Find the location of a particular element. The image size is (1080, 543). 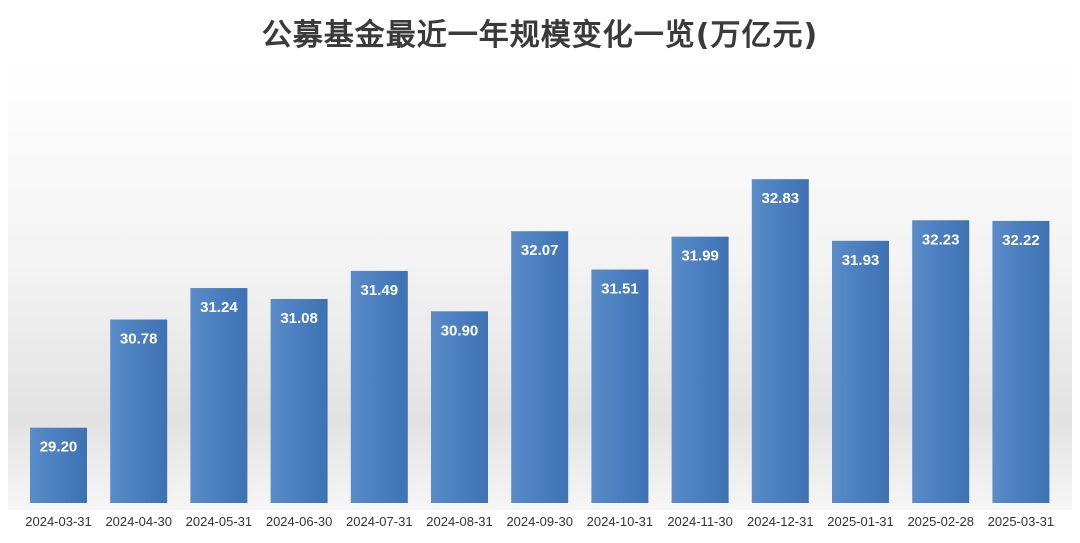

x-tick-label-2025-01-31: 2025-01-31 is located at coordinates (860, 521).